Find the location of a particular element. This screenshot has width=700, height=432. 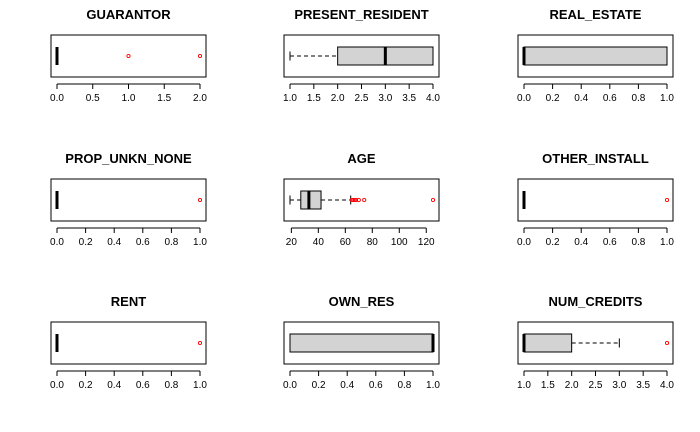

panel-own-res: OWN_RES 0.0 0.2 0.4 0.6 0.8 1.0 is located at coordinates (361, 342).